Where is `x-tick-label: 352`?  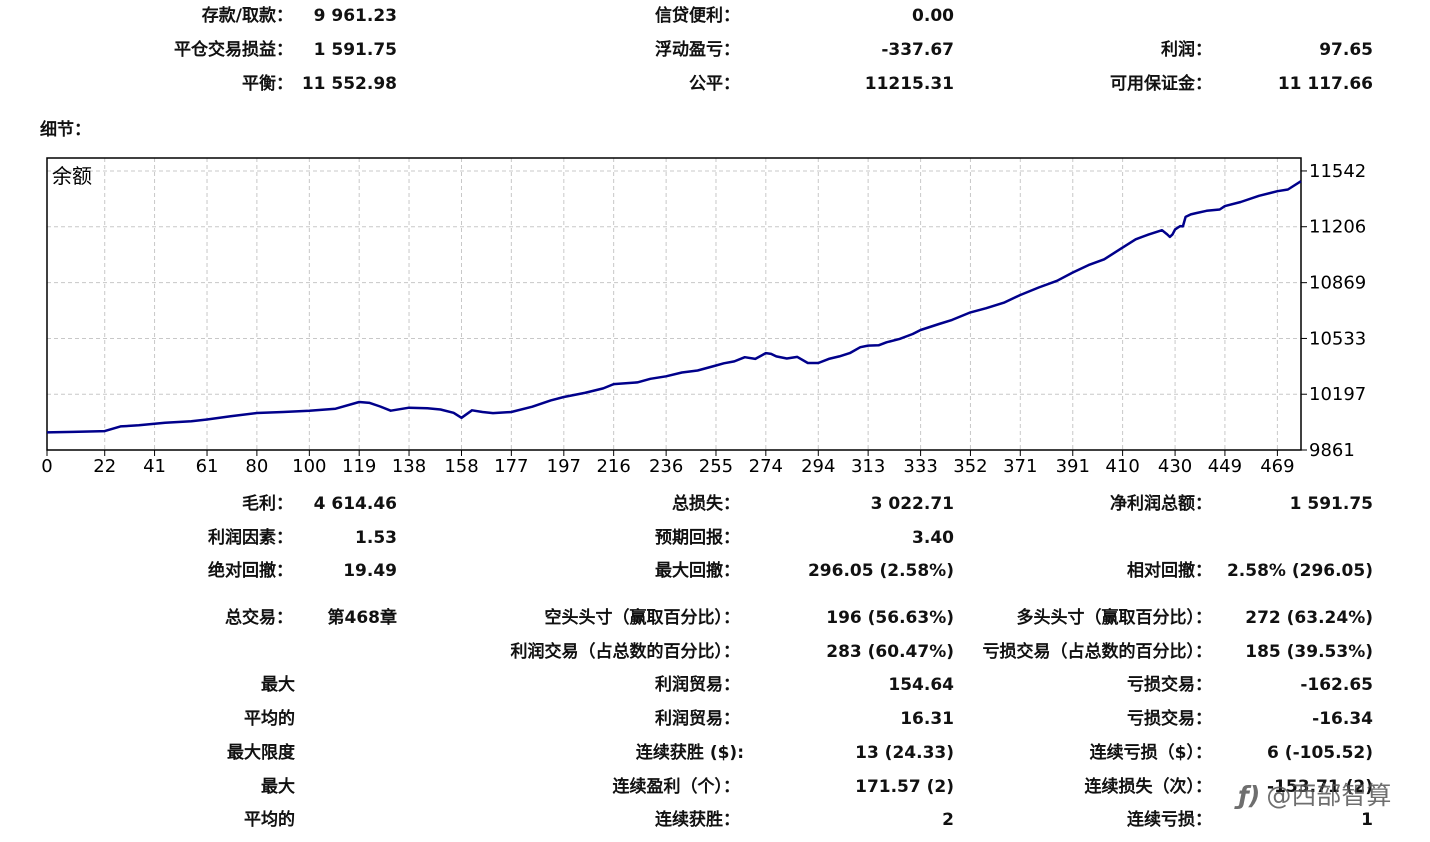
x-tick-label: 352 is located at coordinates (970, 466).